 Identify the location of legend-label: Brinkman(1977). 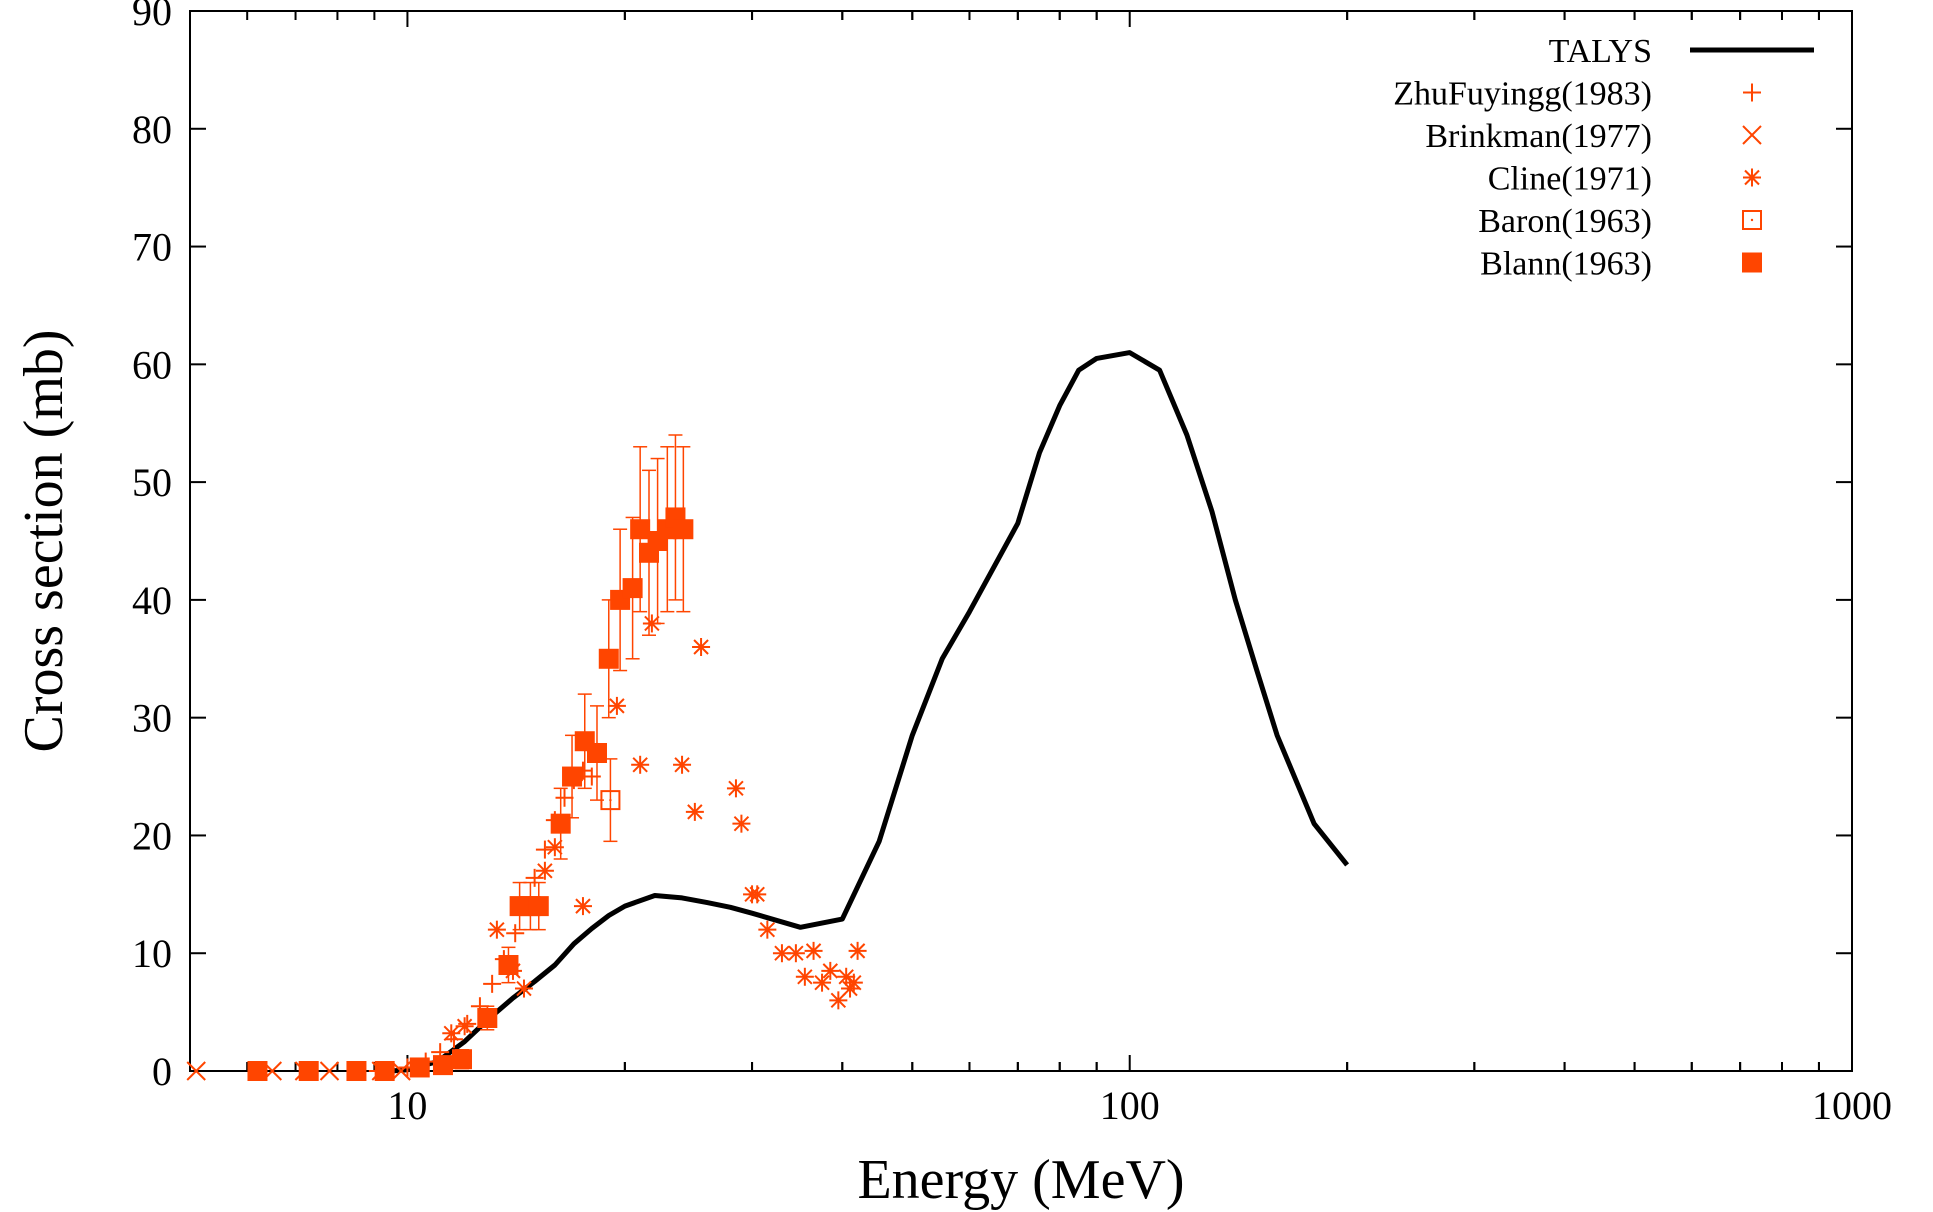
(1538, 136).